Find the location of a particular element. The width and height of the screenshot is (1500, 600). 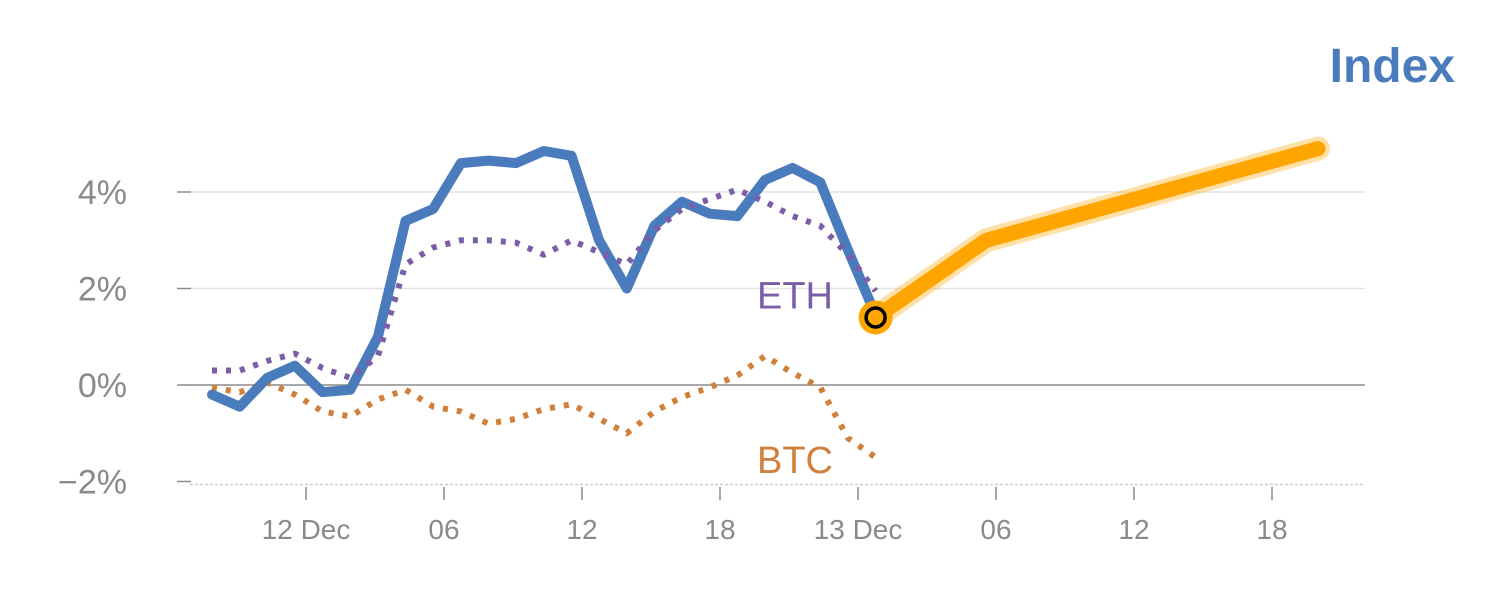

x-axis: 12 Dec 06 12 18 13 Dec 06 12 18 is located at coordinates (775, 516).